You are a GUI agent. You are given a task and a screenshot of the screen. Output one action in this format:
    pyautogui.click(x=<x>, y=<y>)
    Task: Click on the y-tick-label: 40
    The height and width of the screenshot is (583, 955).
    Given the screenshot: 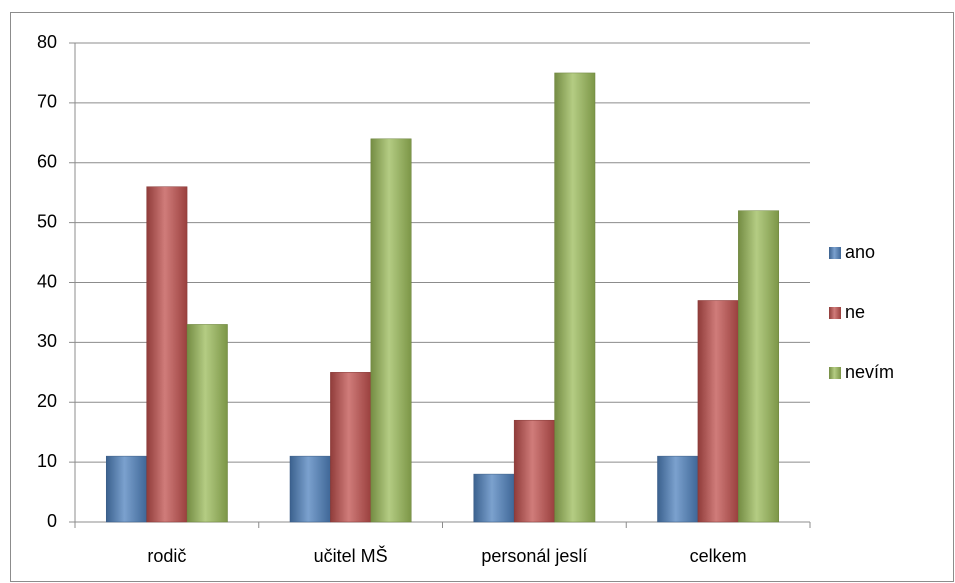 What is the action you would take?
    pyautogui.click(x=47, y=281)
    